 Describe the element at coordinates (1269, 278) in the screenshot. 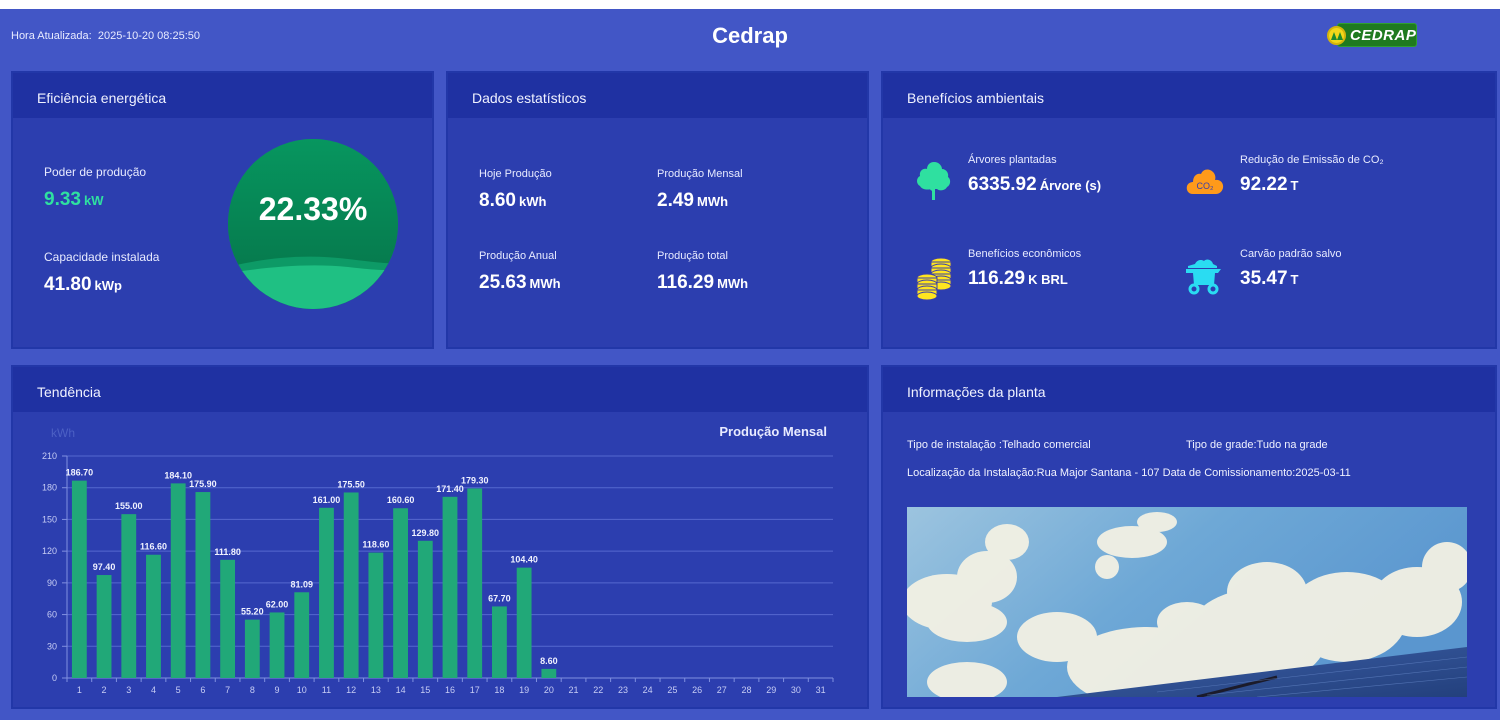

I see `env-value-coal: 35.47 T` at that location.